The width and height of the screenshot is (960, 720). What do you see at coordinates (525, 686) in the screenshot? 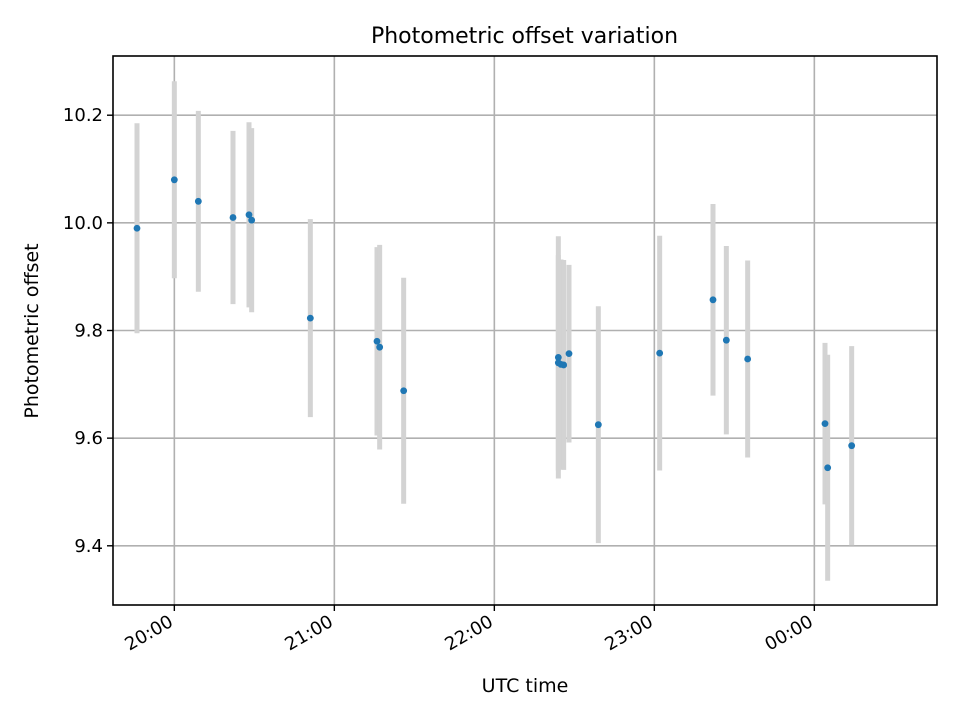
I see `x-axis-label: UTC time` at bounding box center [525, 686].